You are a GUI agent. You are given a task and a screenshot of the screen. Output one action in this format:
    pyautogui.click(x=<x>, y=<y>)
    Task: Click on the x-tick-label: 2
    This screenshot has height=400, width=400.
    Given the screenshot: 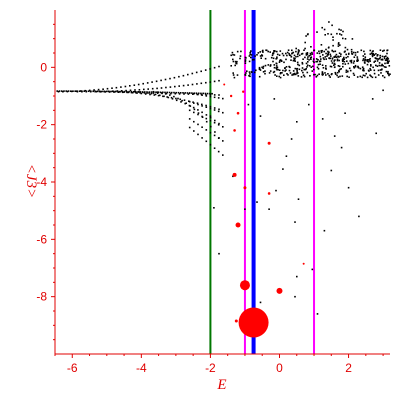 What is the action you would take?
    pyautogui.click(x=348, y=368)
    